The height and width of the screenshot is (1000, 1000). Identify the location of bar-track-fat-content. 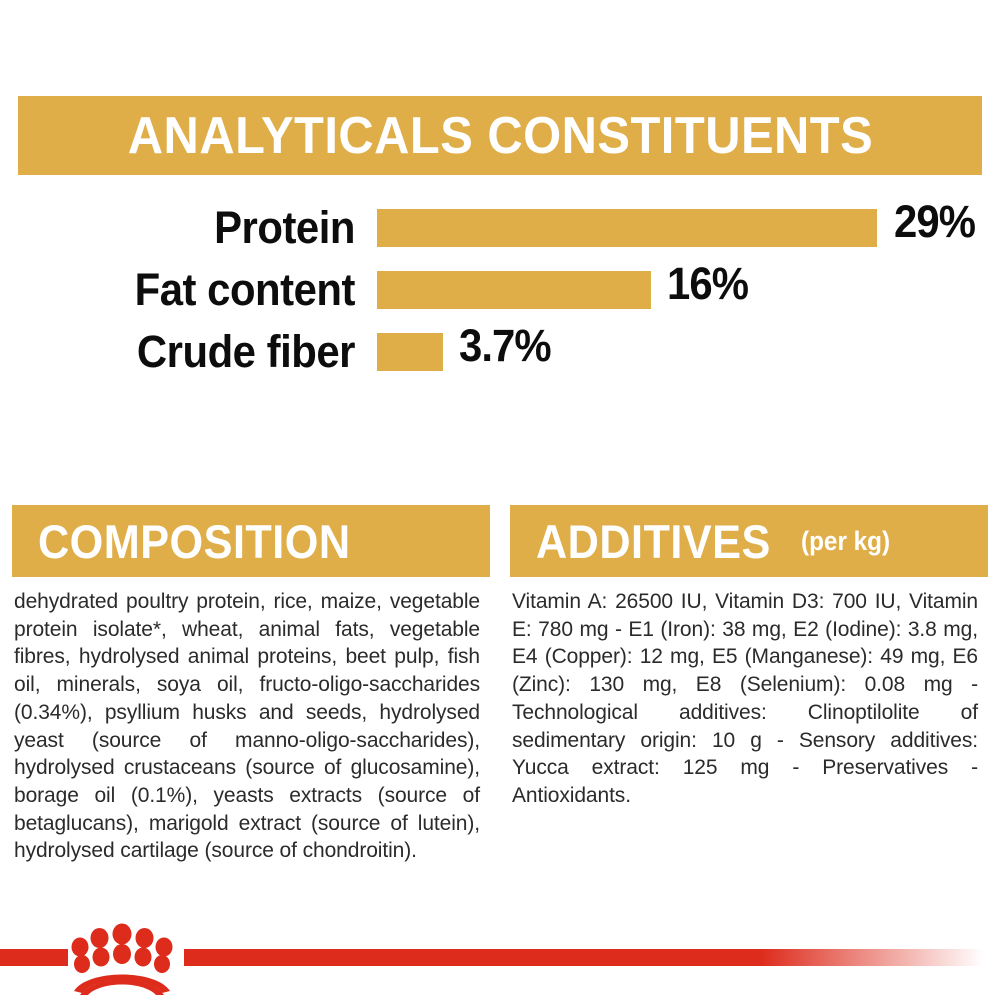
(514, 290).